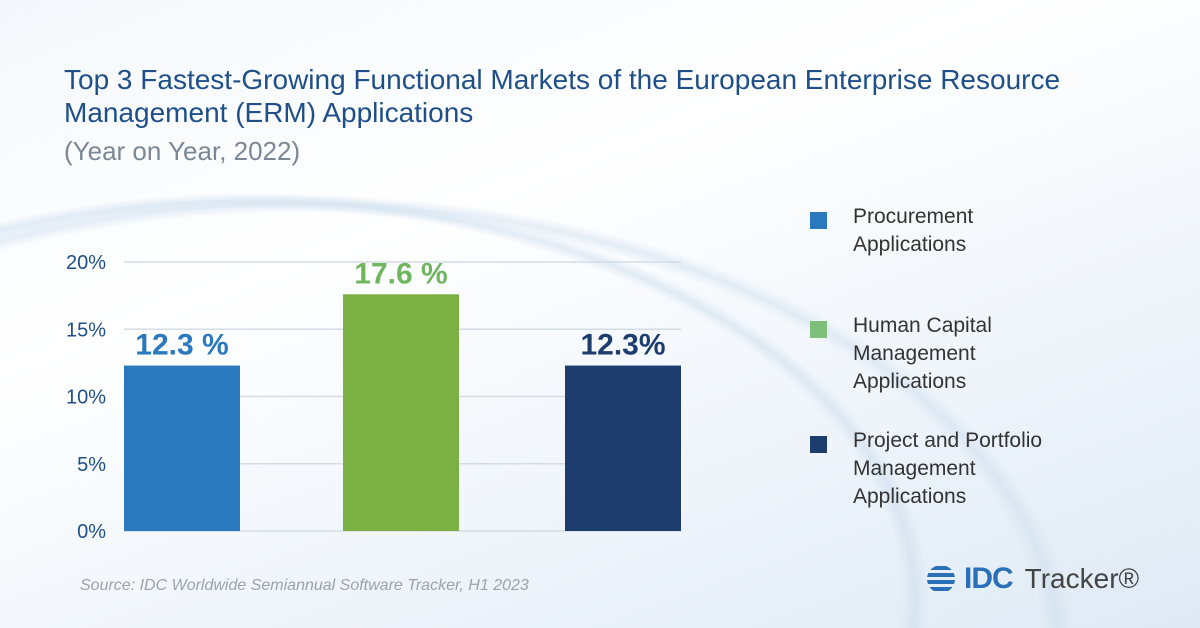 This screenshot has height=628, width=1200. Describe the element at coordinates (86, 398) in the screenshot. I see `y-tick-label: 10%` at that location.